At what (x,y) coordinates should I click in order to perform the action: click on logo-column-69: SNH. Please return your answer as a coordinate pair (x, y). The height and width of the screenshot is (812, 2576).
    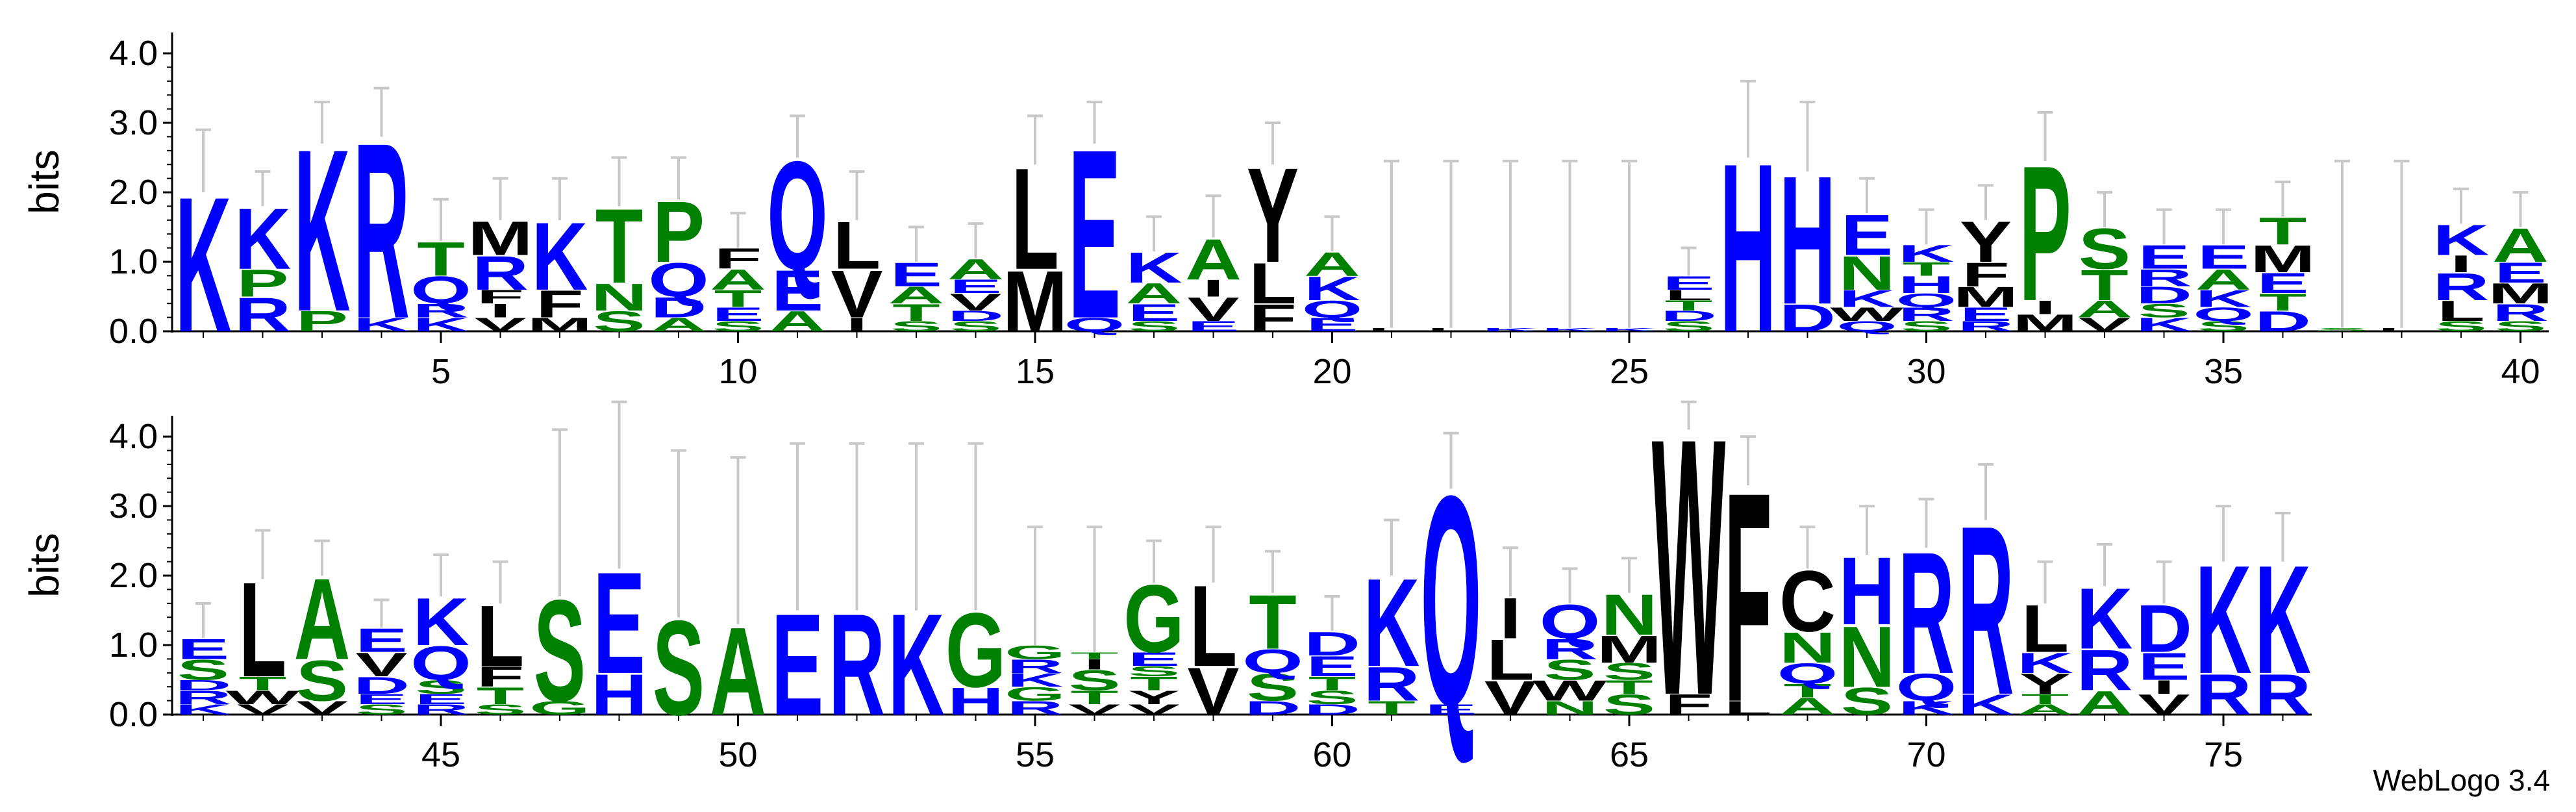
    Looking at the image, I should click on (1867, 614).